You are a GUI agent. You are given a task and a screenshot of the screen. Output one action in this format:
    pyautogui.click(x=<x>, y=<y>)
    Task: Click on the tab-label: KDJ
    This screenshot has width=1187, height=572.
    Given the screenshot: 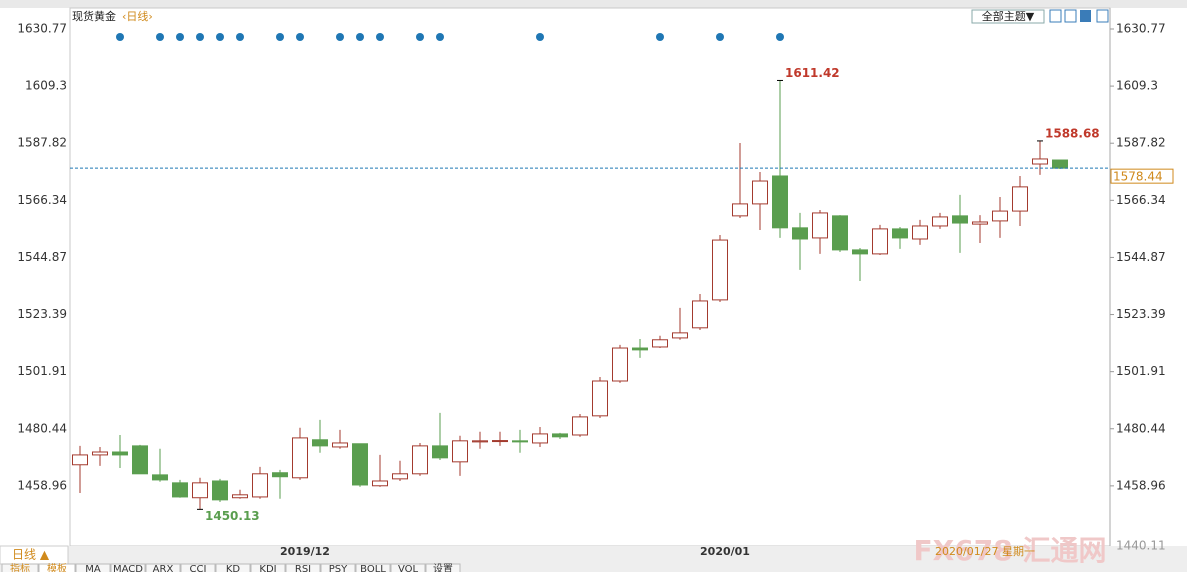 What is the action you would take?
    pyautogui.click(x=267, y=568)
    